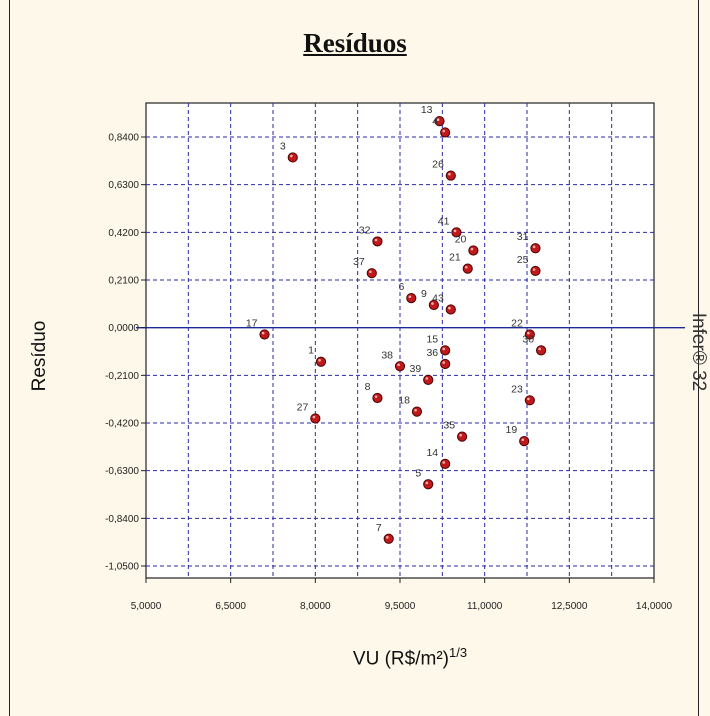 The width and height of the screenshot is (710, 716). What do you see at coordinates (315, 606) in the screenshot?
I see `x-tick-label: 8,0000` at bounding box center [315, 606].